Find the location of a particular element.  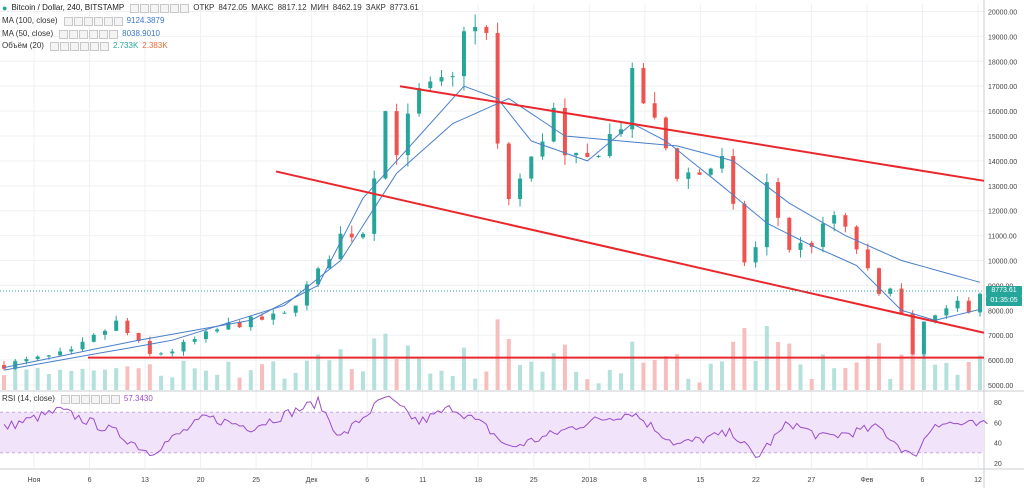

rsi-line is located at coordinates (495, 426).